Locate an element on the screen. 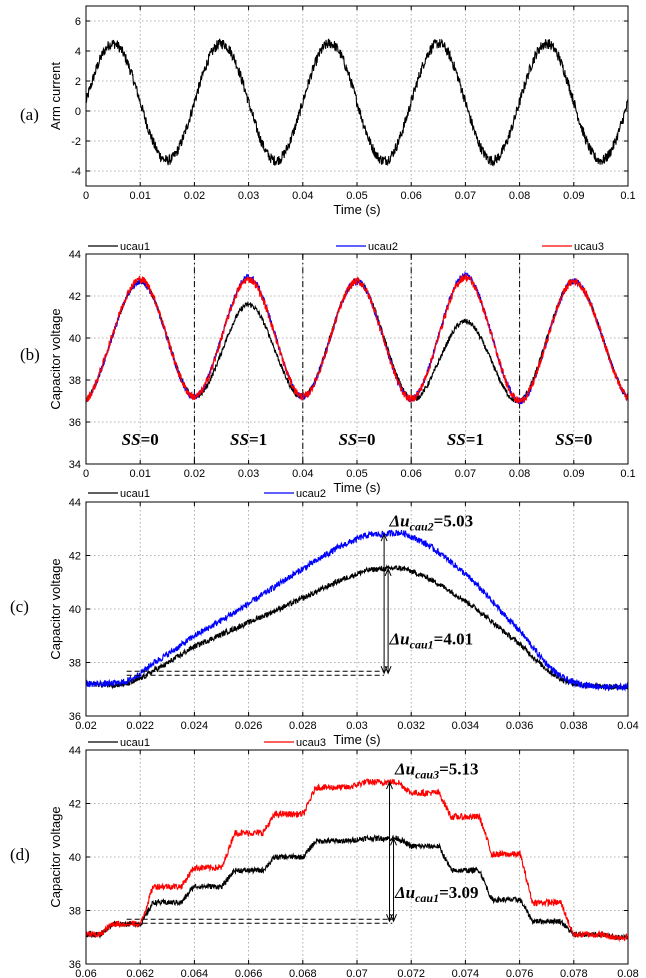  y-tick-label: 2 is located at coordinates (78, 82).